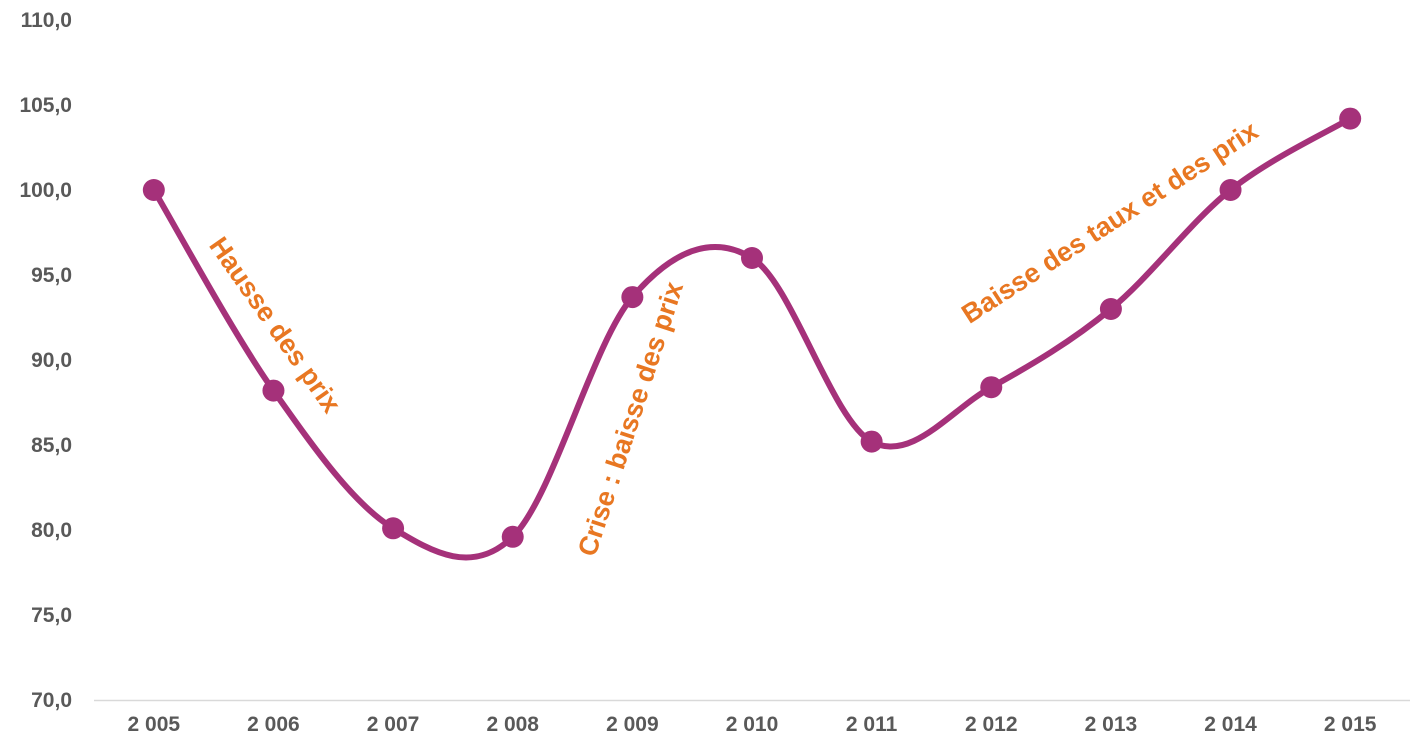 The height and width of the screenshot is (742, 1422). What do you see at coordinates (1350, 724) in the screenshot?
I see `x-tick-label: 2 015` at bounding box center [1350, 724].